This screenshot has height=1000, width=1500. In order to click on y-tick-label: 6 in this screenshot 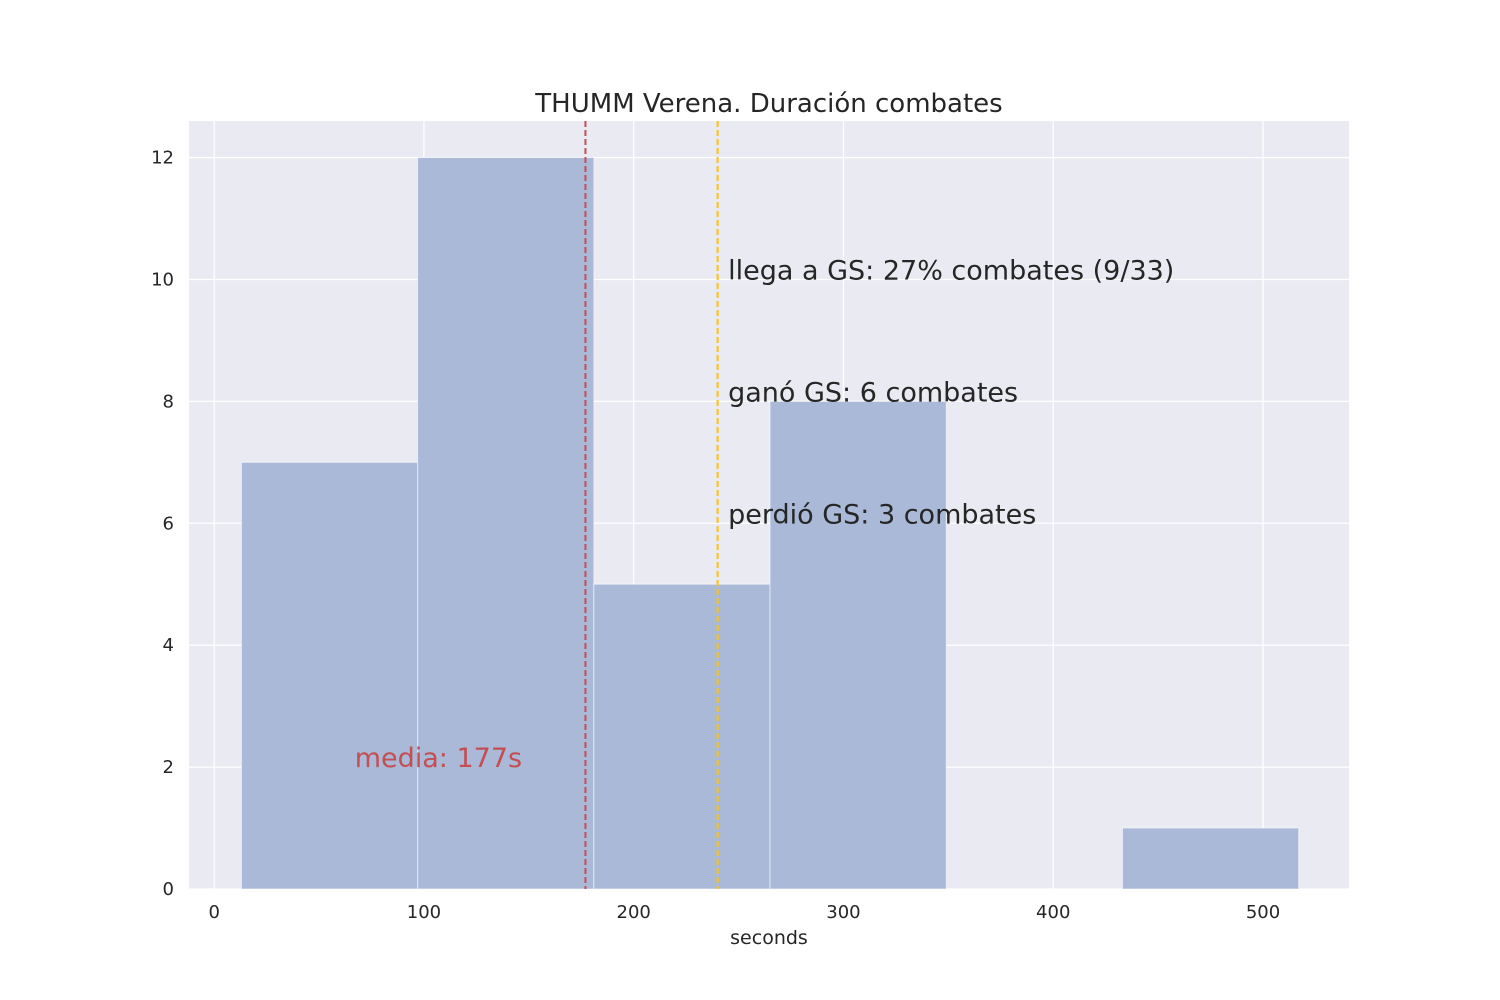, I will do `click(168, 523)`.